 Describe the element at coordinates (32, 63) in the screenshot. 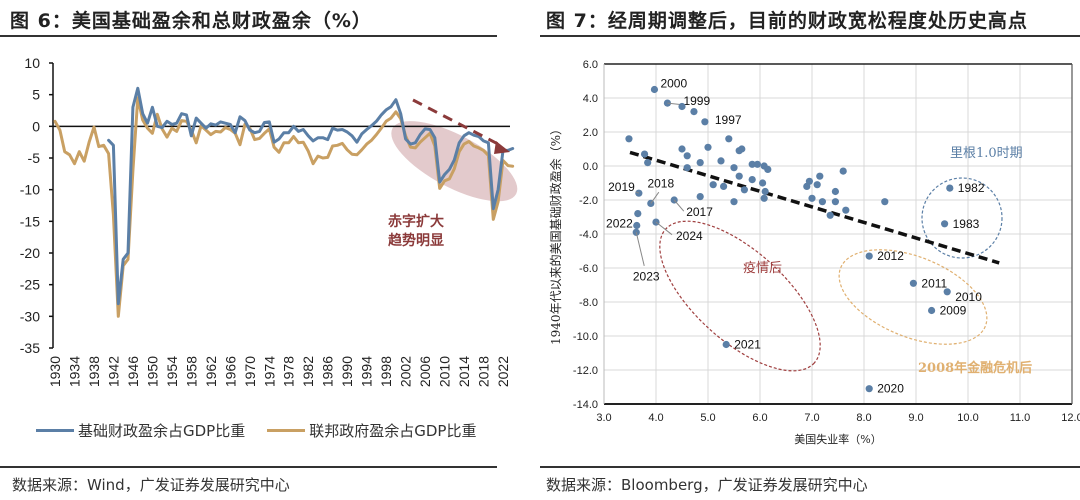

I see `y-tick-label: 10` at that location.